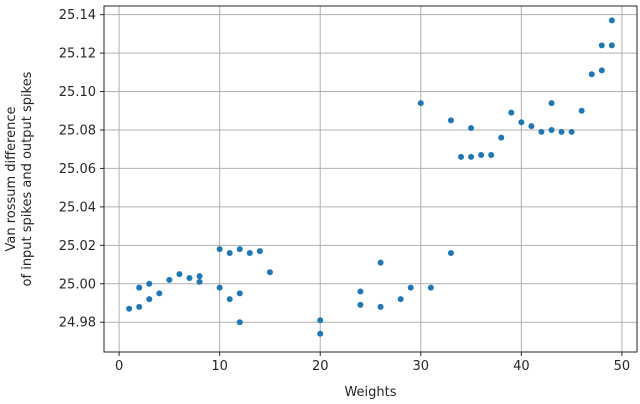 The width and height of the screenshot is (640, 404). I want to click on x-tick-label: 0, so click(119, 366).